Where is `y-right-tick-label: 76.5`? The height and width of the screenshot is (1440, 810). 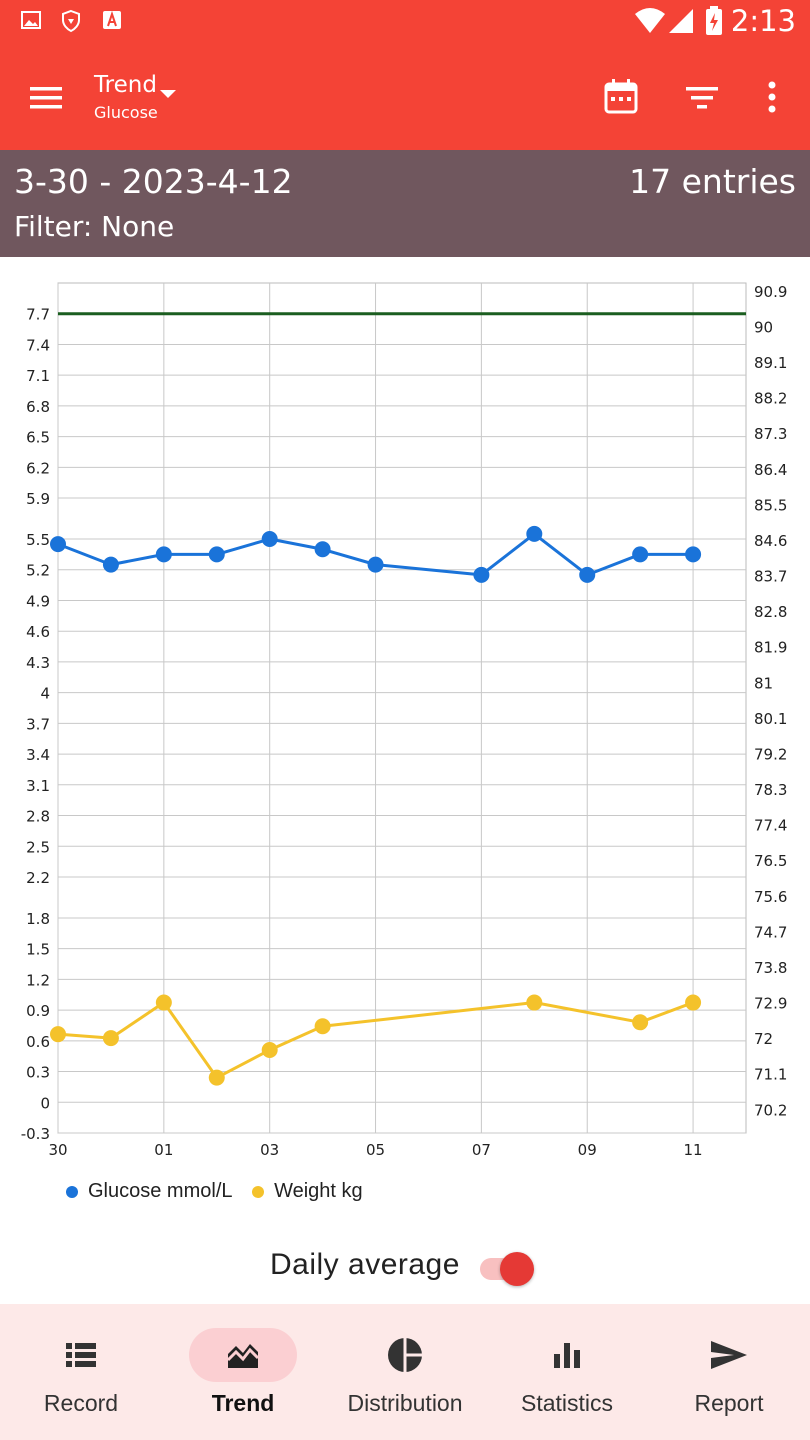
y-right-tick-label: 76.5 is located at coordinates (770, 861).